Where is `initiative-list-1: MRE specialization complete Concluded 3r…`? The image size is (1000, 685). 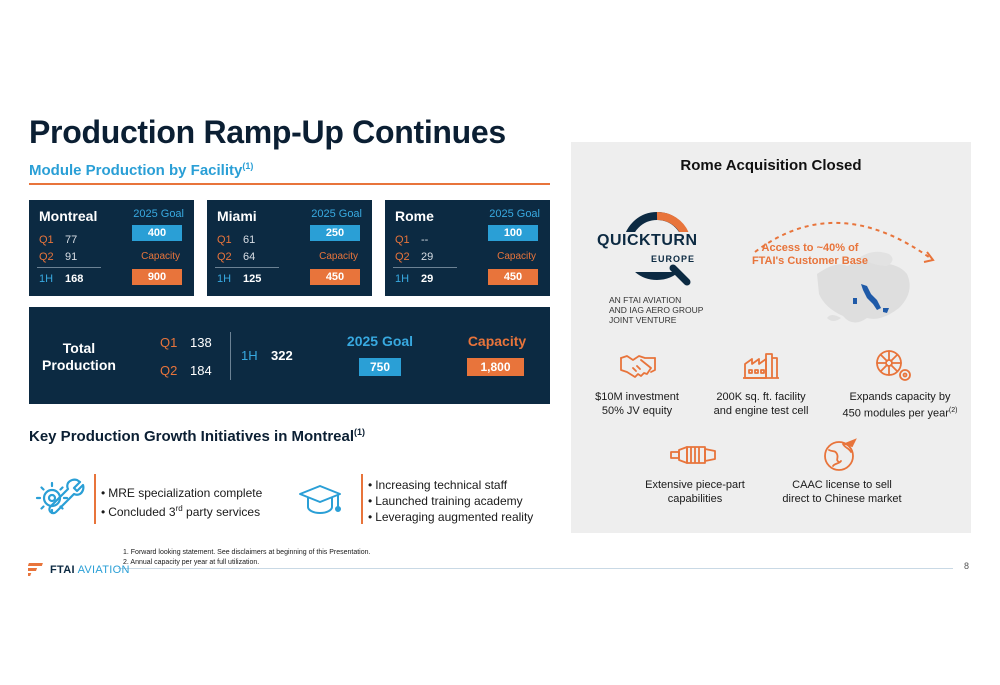
initiative-list-1: MRE specialization complete Concluded 3r… is located at coordinates (181, 502).